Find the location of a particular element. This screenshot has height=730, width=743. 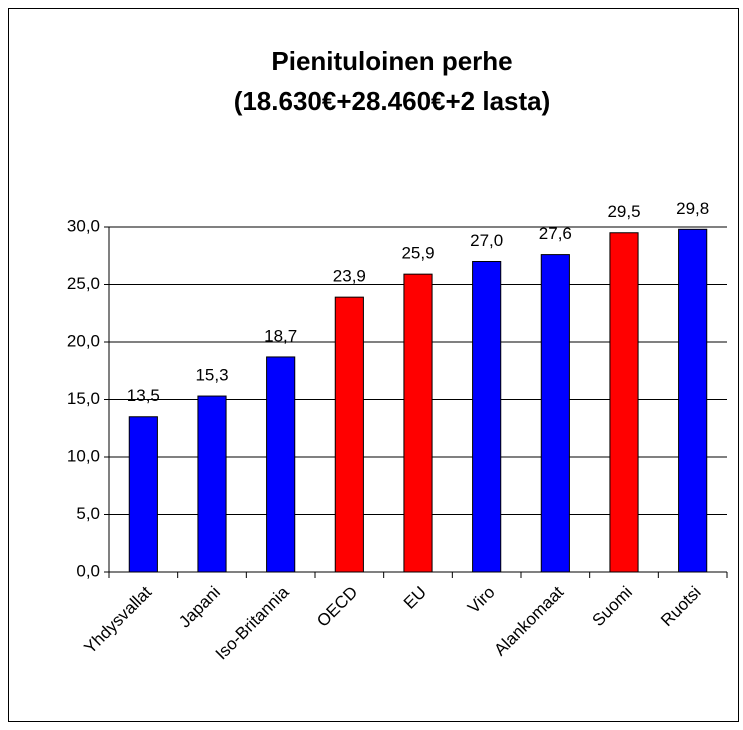

y-tick-label: 0,0 is located at coordinates (88, 570).